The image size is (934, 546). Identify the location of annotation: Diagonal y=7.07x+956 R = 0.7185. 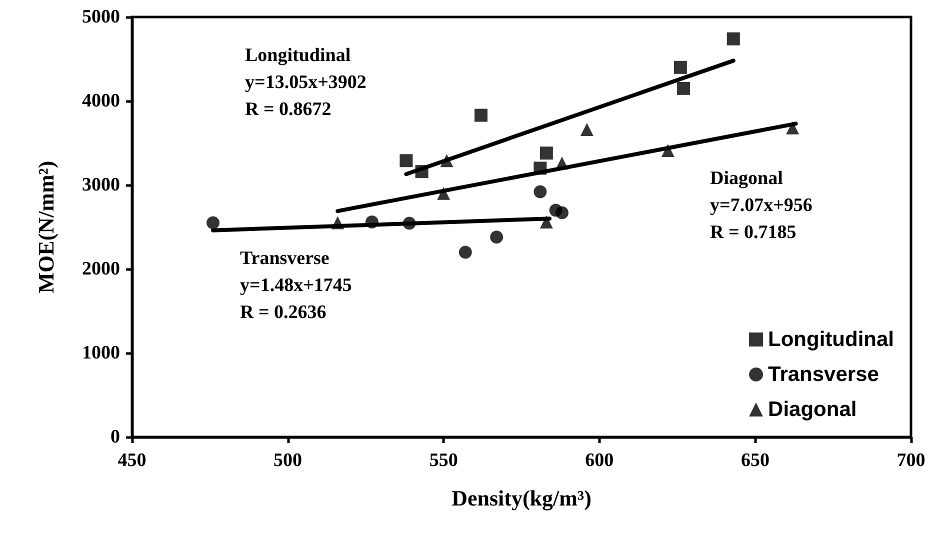
(761, 205).